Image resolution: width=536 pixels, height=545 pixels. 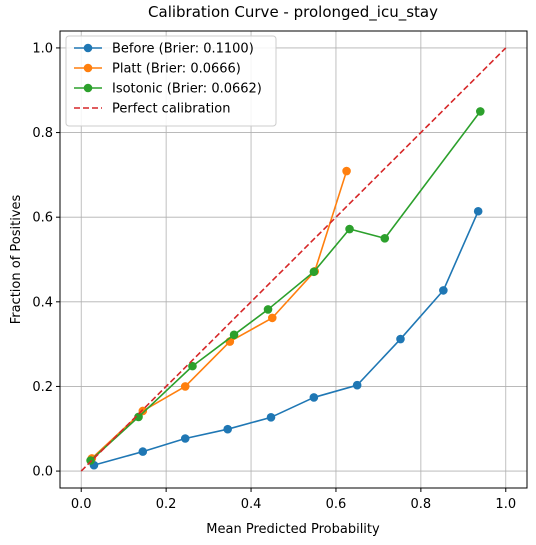 I want to click on y-tick-label: 1.0, so click(x=42, y=48).